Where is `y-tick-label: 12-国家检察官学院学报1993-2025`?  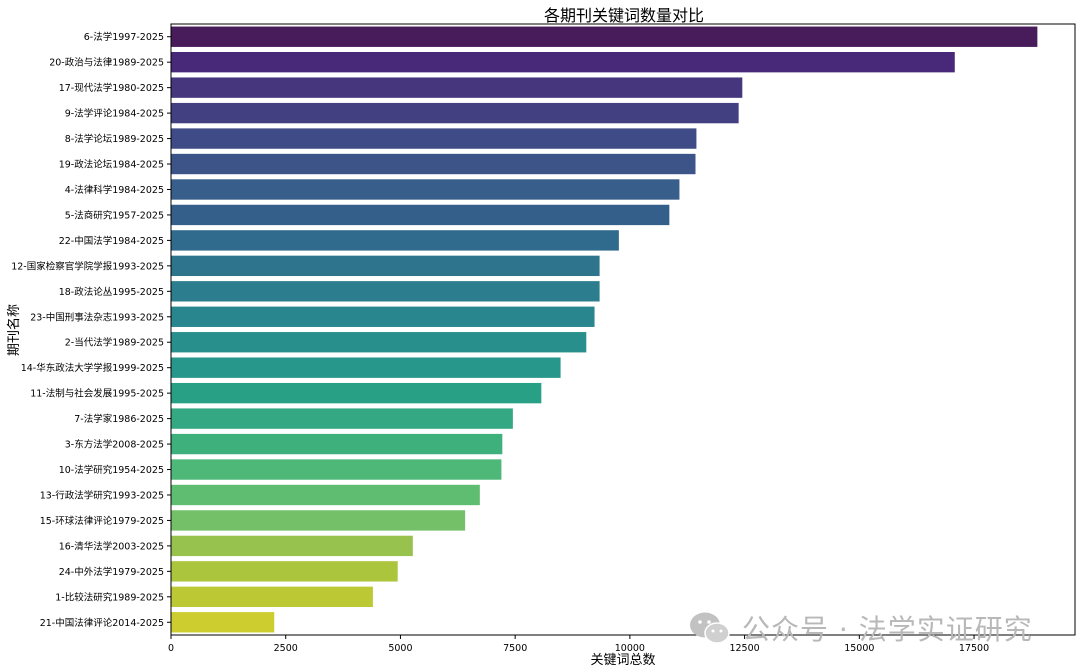
y-tick-label: 12-国家检察官学院学报1993-2025 is located at coordinates (87, 266).